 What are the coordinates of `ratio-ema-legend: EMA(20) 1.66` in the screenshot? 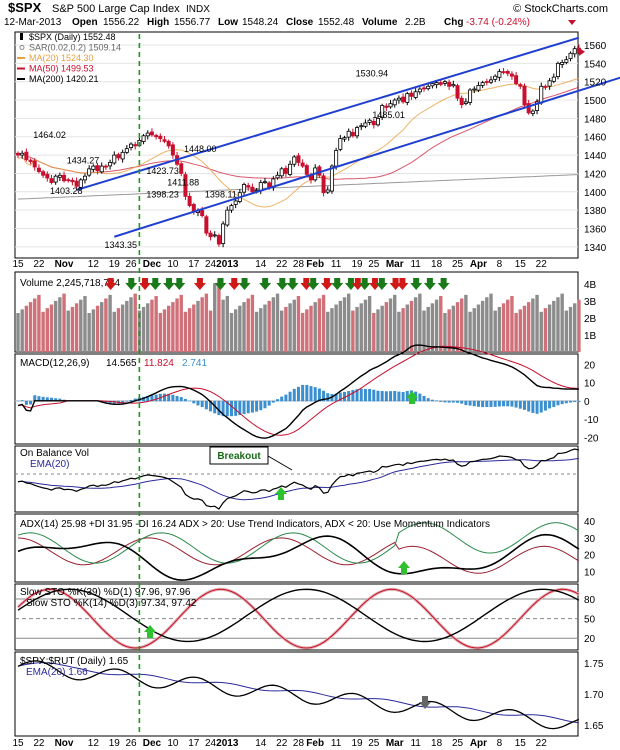 It's located at (57, 672).